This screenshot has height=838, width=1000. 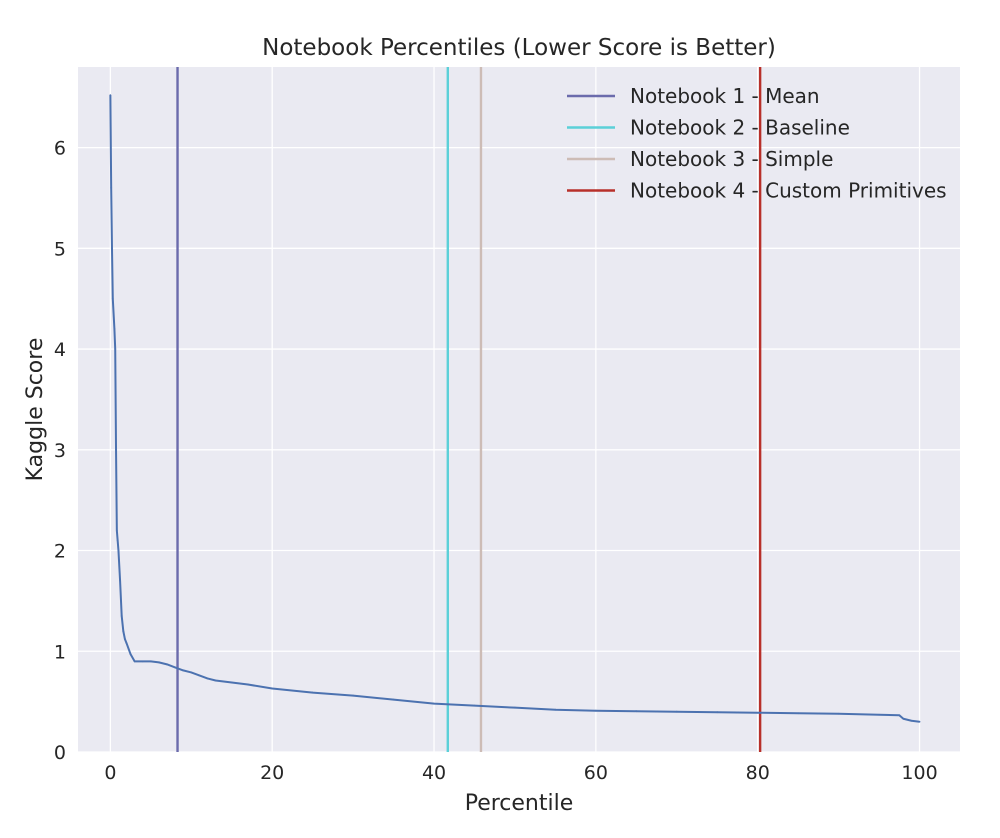 I want to click on x-tick-label: 0, so click(x=110, y=773).